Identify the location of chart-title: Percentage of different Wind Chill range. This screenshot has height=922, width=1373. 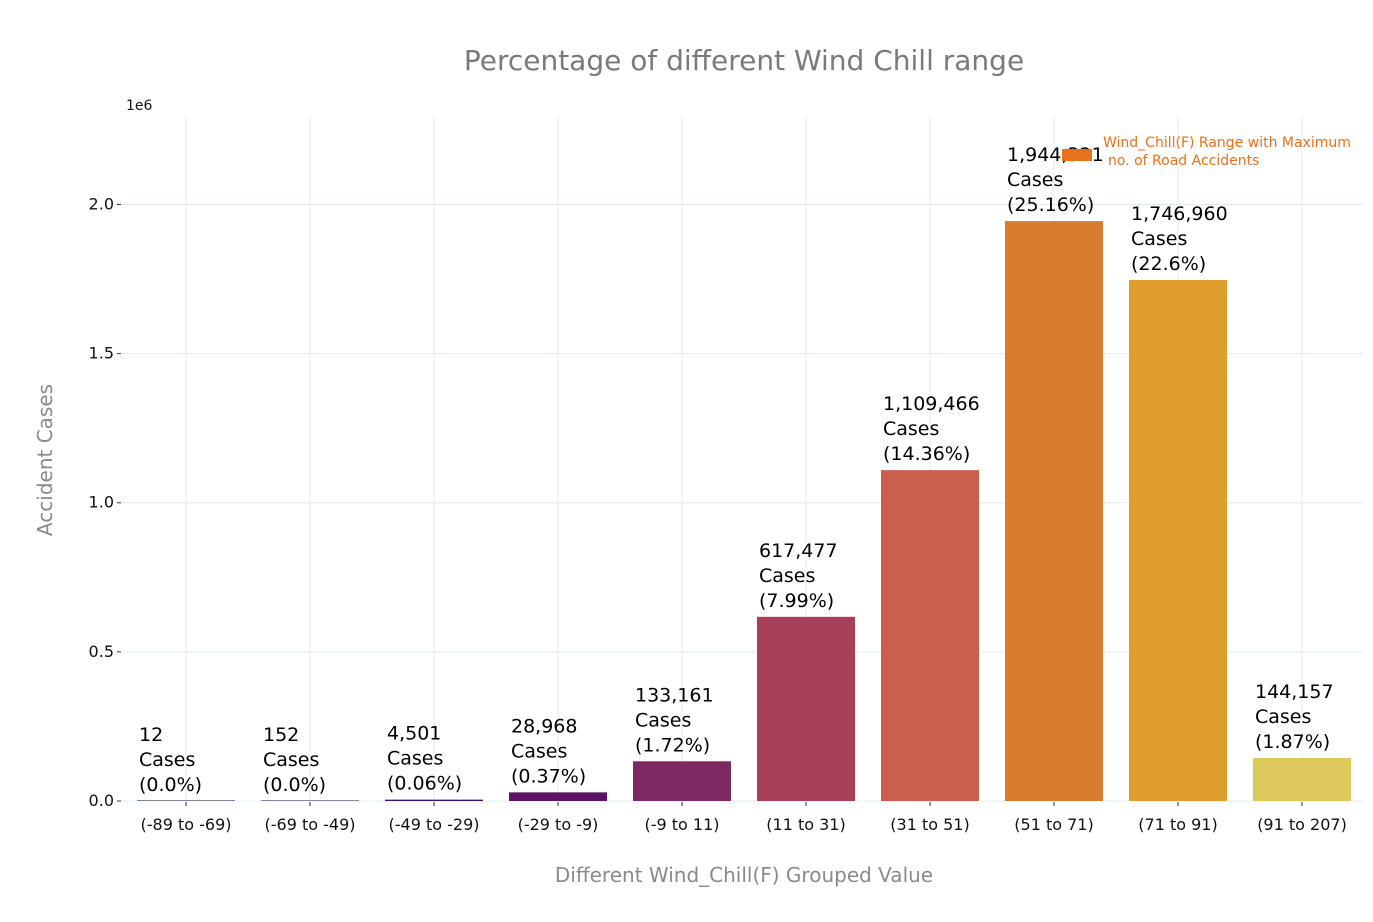
(744, 60).